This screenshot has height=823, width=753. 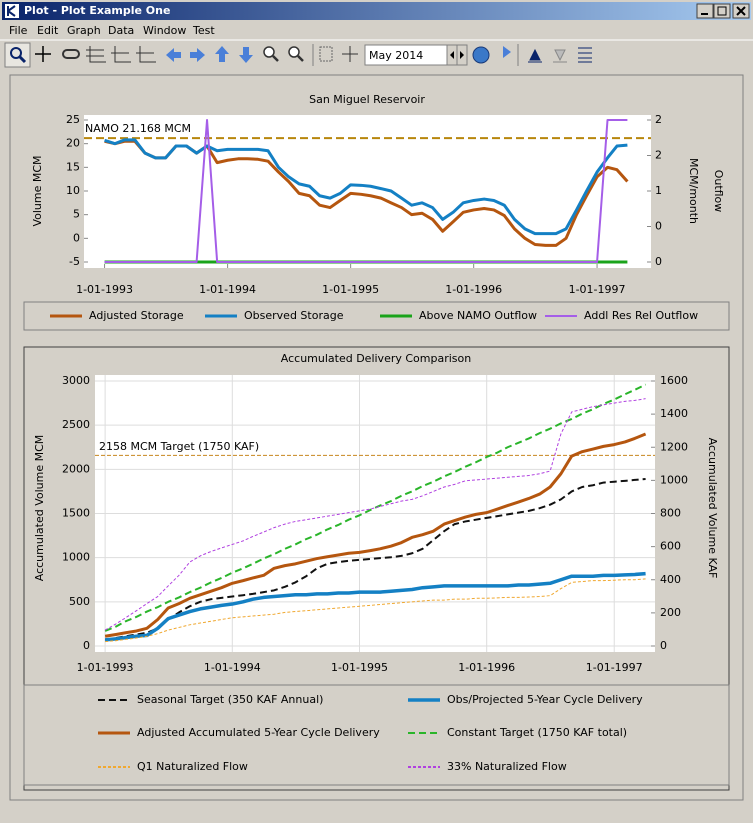 What do you see at coordinates (203, 30) in the screenshot?
I see `menu-item: Test` at bounding box center [203, 30].